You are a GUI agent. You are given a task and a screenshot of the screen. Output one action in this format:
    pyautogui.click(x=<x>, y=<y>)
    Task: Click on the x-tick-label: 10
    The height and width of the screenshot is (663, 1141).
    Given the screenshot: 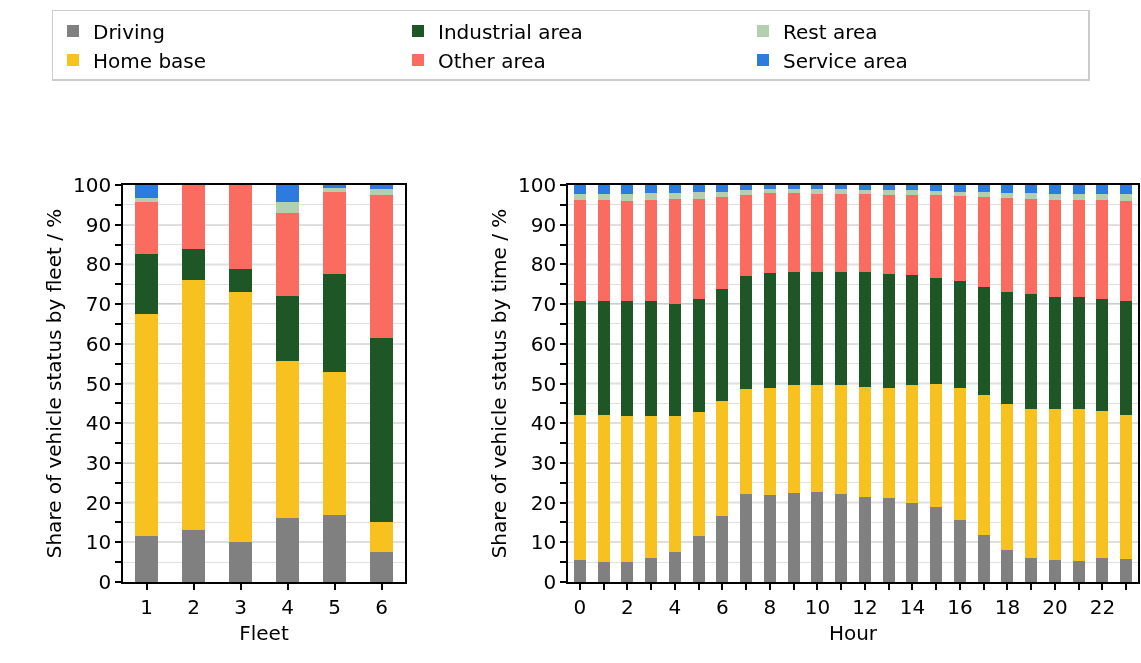 What is the action you would take?
    pyautogui.click(x=817, y=606)
    